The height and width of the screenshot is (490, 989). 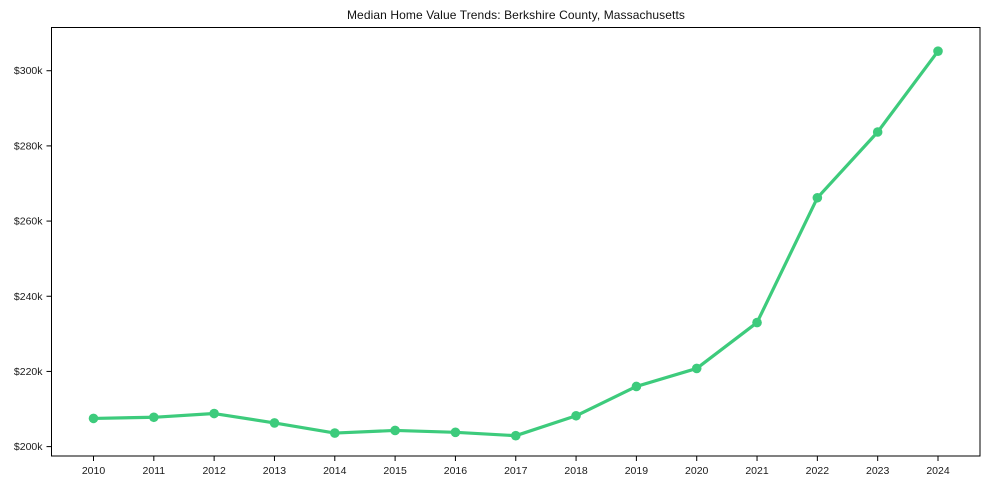 What do you see at coordinates (395, 471) in the screenshot?
I see `x-tick-label: 2015` at bounding box center [395, 471].